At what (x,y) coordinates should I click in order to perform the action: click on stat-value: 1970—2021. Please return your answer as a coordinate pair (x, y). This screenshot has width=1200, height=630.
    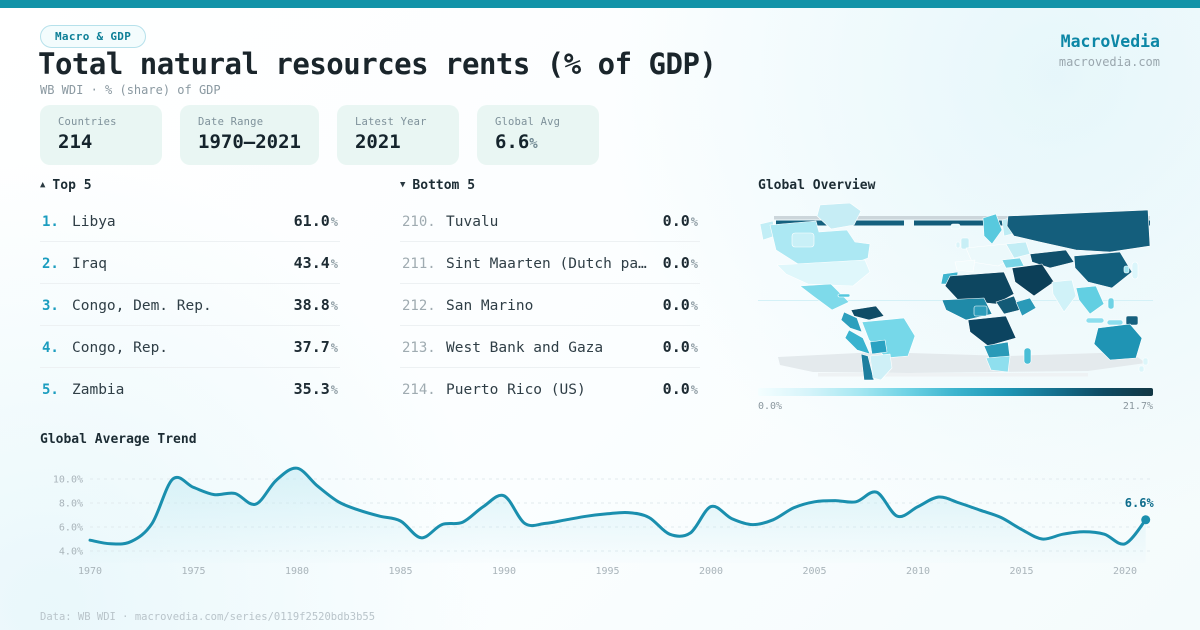
    Looking at the image, I should click on (249, 142).